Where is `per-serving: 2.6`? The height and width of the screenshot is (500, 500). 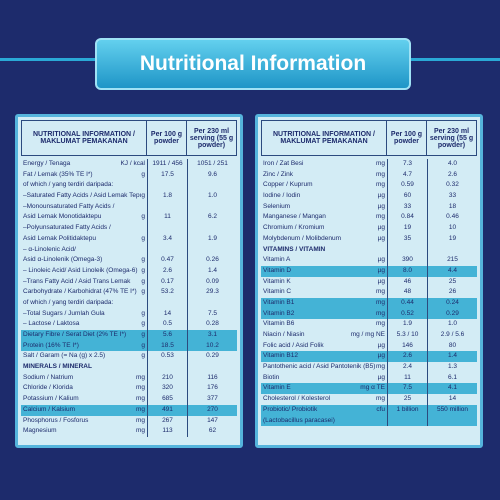
per-serving: 2.6 is located at coordinates (452, 175).